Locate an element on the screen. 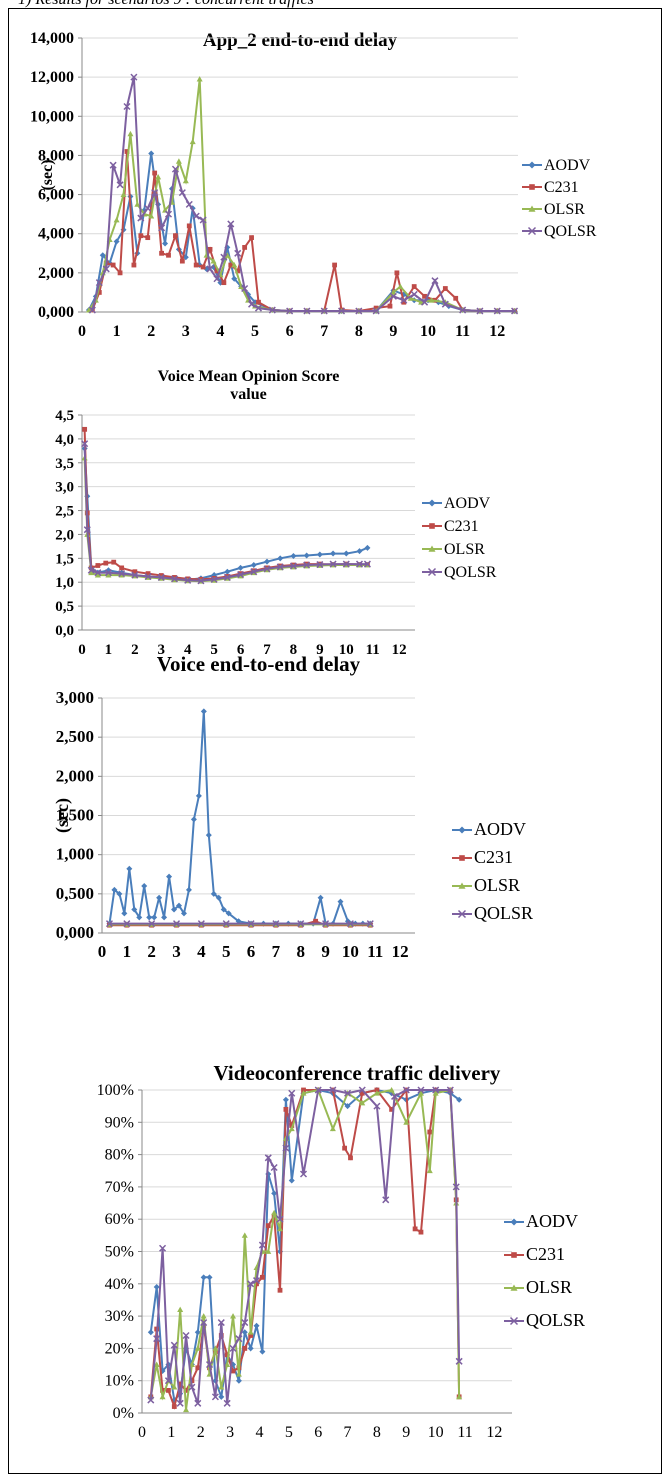 The width and height of the screenshot is (671, 1477). y-axis-label: (sec) is located at coordinates (47, 174).